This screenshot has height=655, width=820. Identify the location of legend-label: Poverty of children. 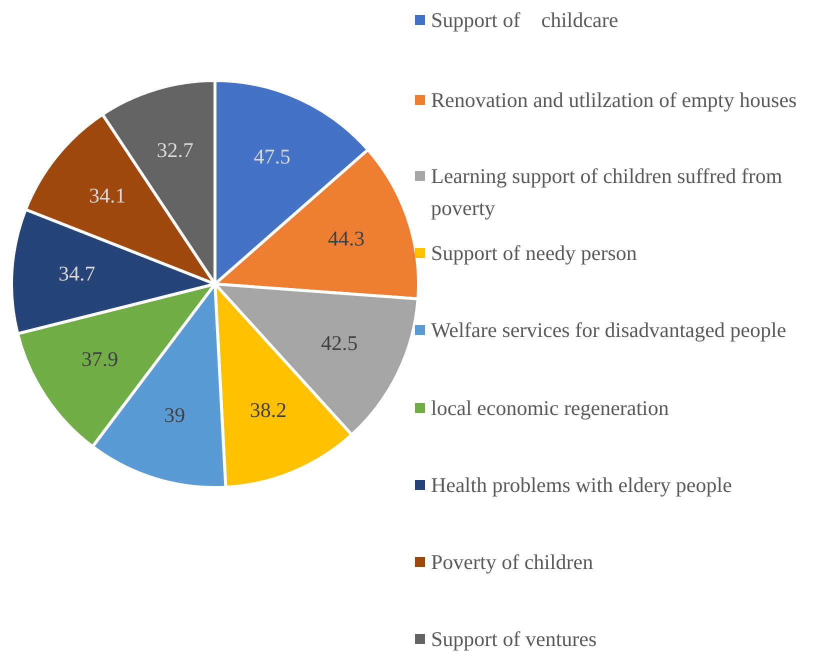
(512, 562).